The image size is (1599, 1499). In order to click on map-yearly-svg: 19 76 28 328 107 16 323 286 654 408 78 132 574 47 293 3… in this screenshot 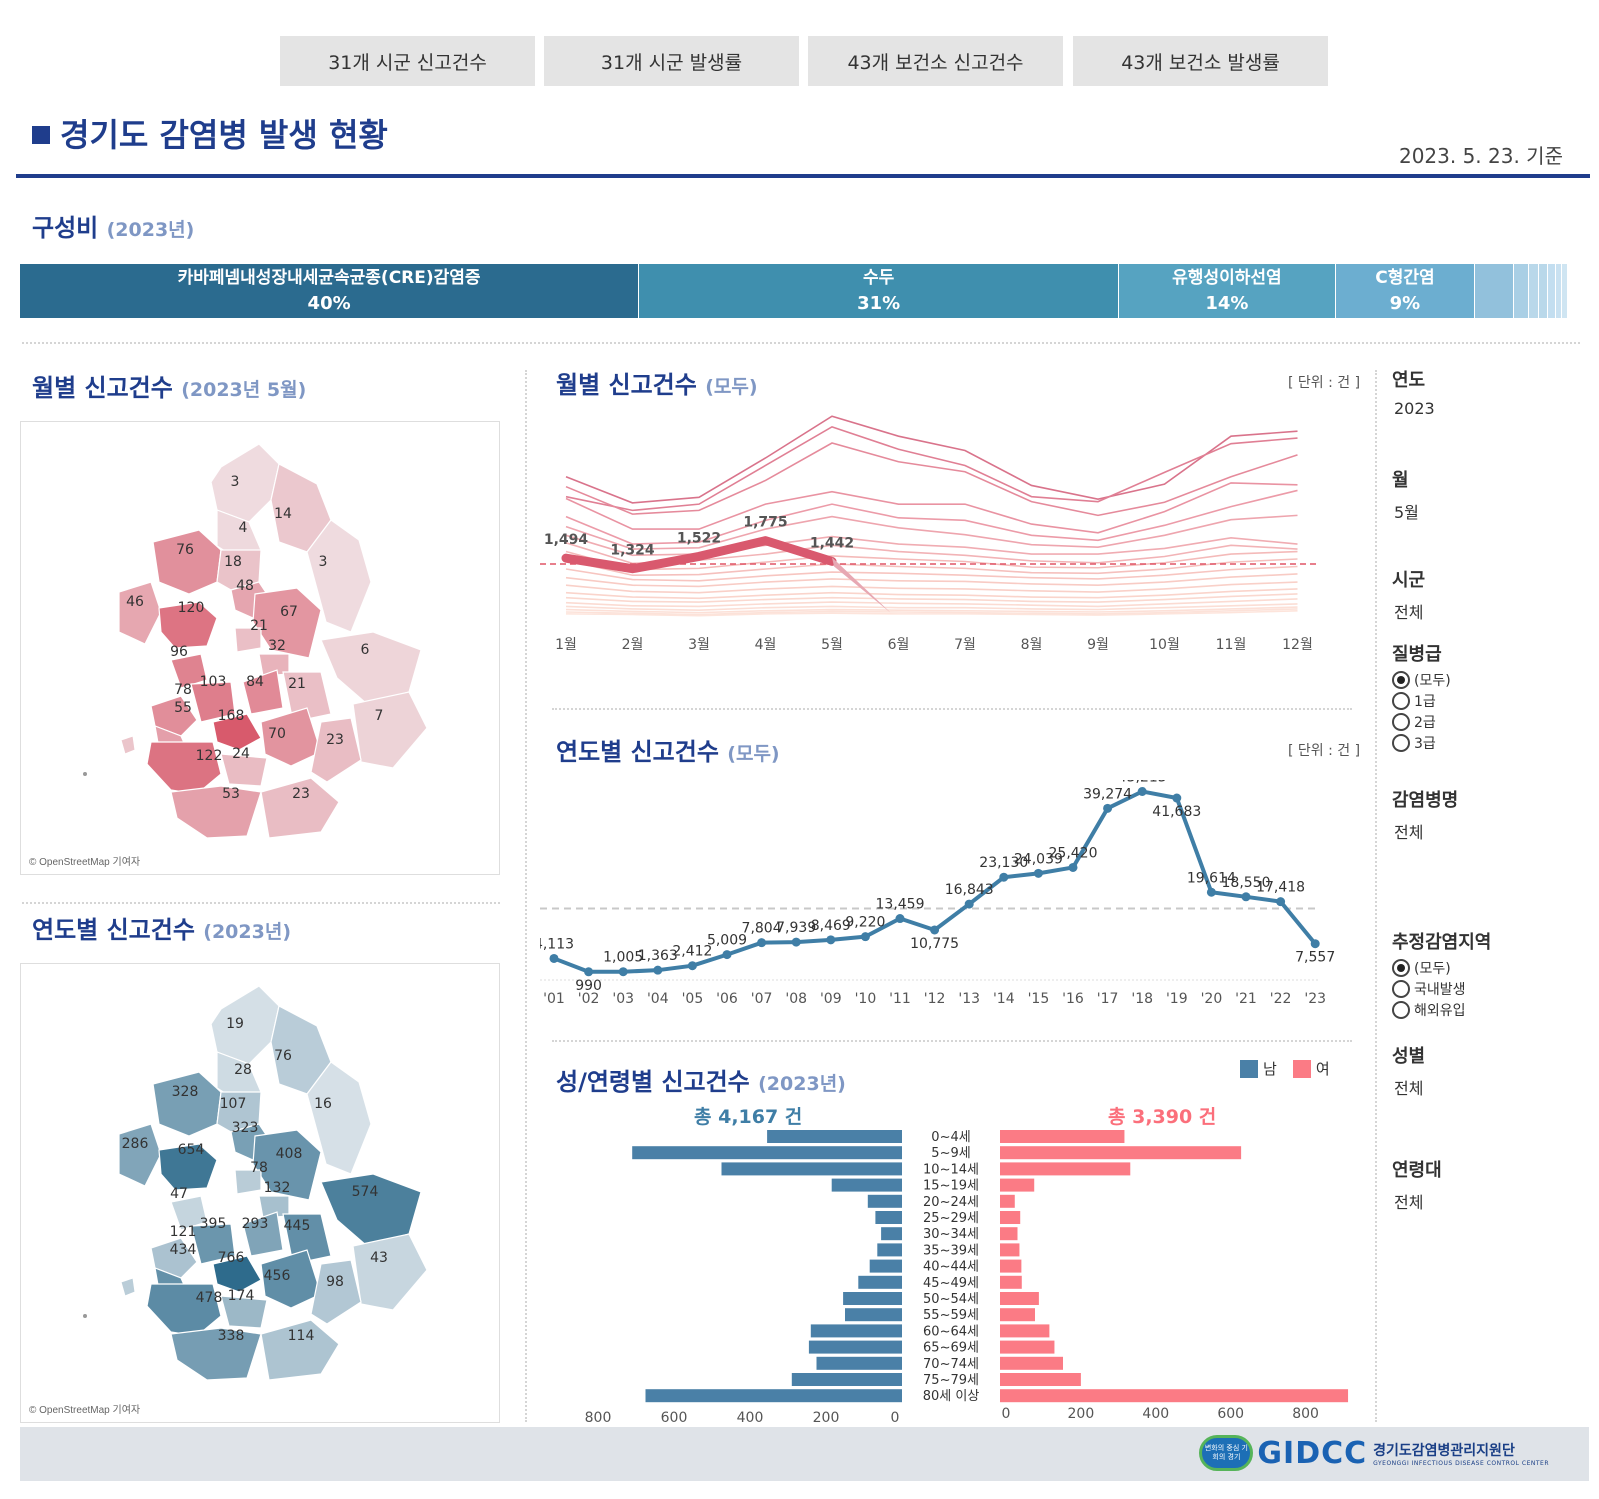, I will do `click(260, 1193)`.